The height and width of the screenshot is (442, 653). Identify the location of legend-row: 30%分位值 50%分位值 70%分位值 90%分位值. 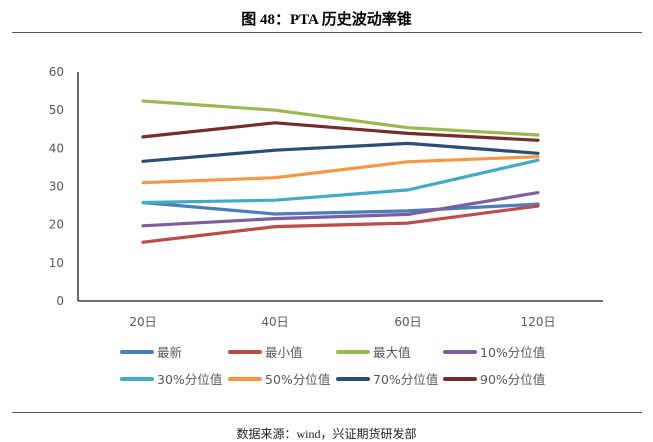
(326, 378).